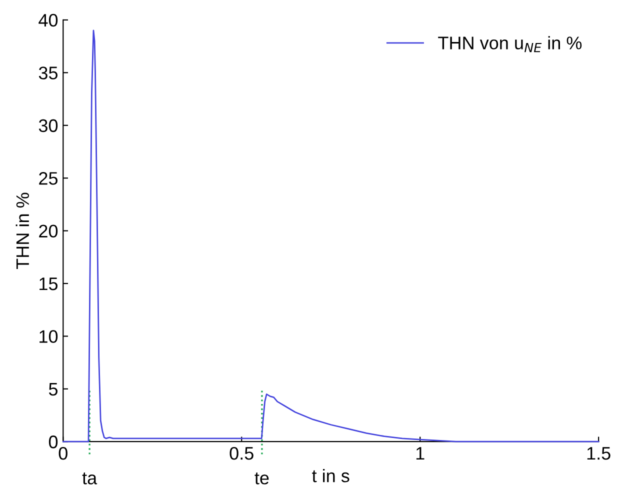 Image resolution: width=619 pixels, height=499 pixels. Describe the element at coordinates (53, 389) in the screenshot. I see `y-tick-label: 5` at that location.